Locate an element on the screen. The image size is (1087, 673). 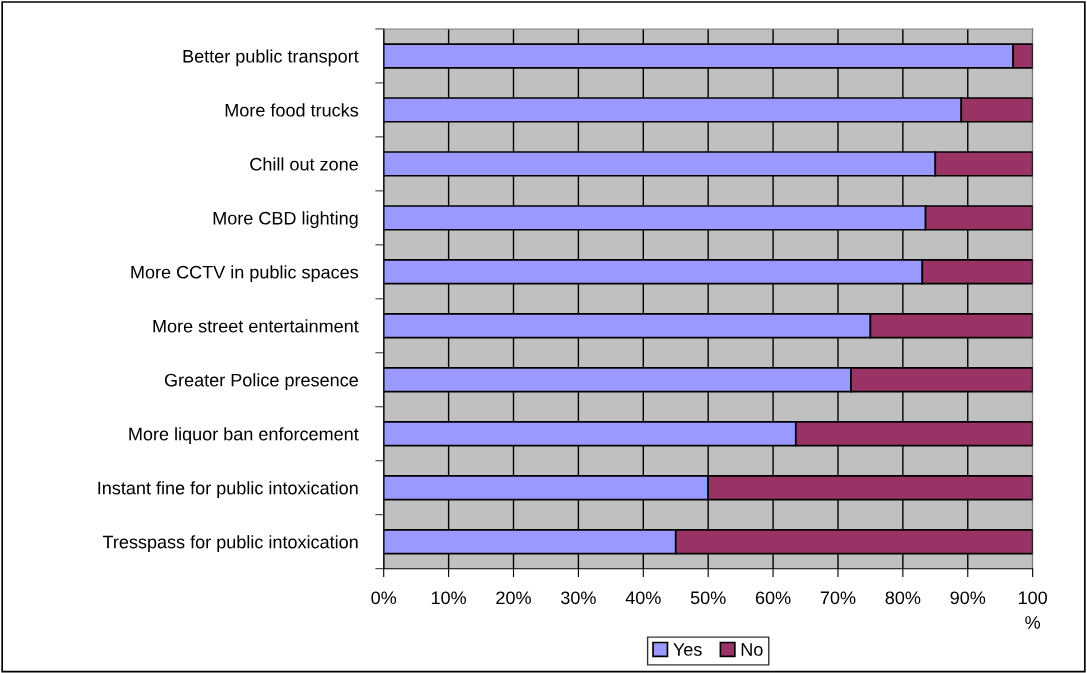
y-tick-label: Greater Police presence is located at coordinates (261, 382).